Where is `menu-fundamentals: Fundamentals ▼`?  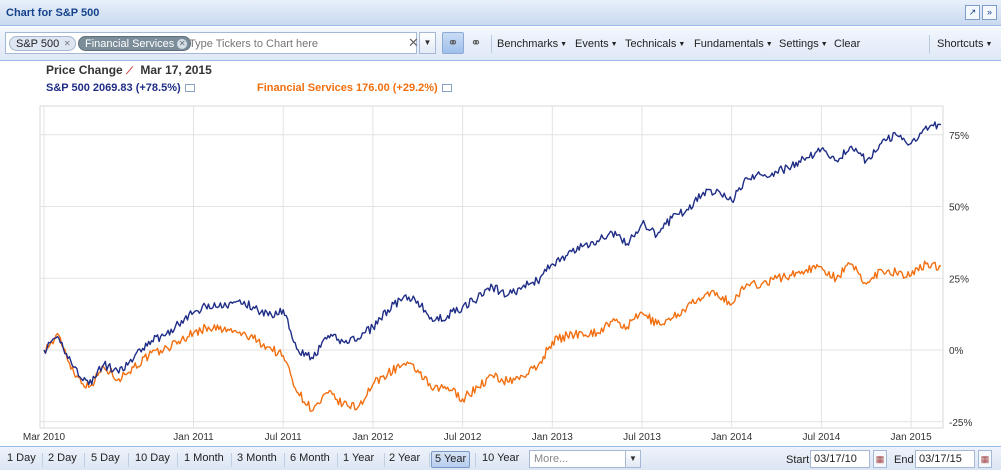 menu-fundamentals: Fundamentals ▼ is located at coordinates (733, 44).